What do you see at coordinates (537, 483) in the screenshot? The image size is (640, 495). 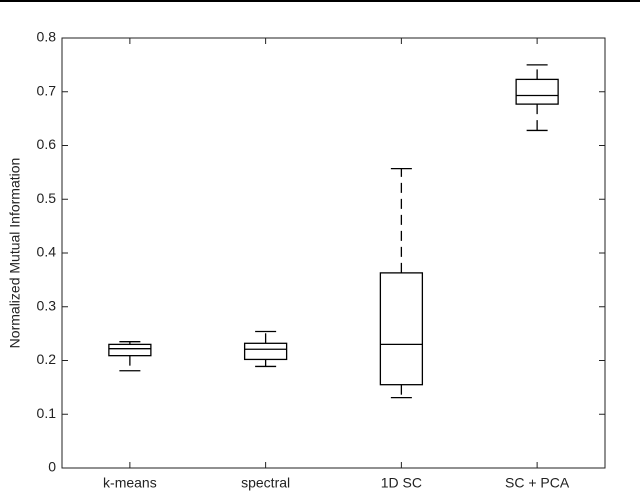 I see `x-tick-label: SC + PCA` at bounding box center [537, 483].